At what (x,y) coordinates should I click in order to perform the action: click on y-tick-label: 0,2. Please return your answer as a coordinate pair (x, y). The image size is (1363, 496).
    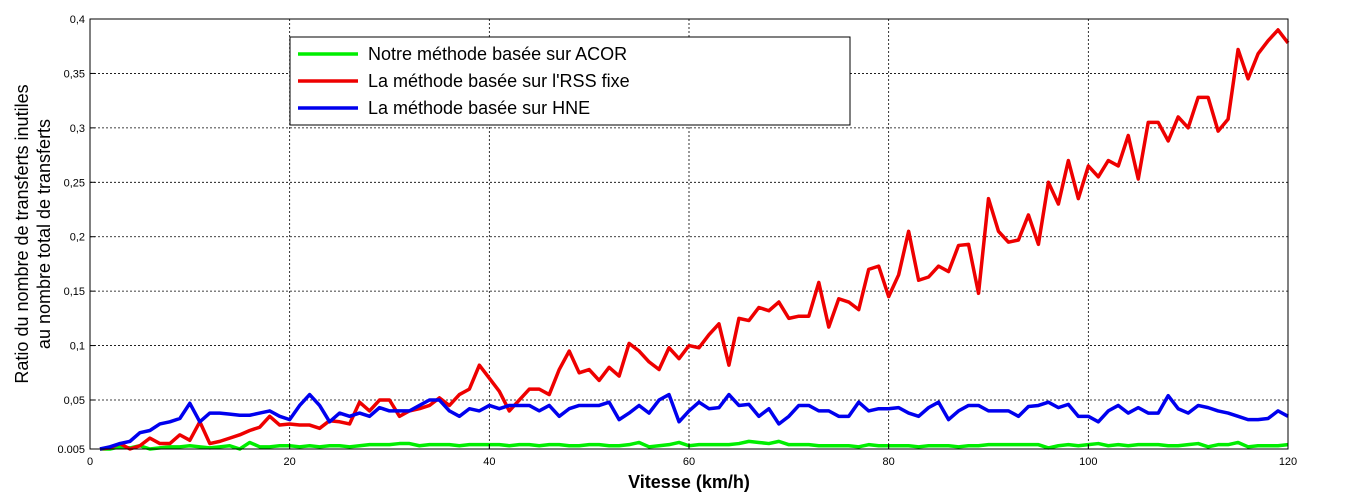
    Looking at the image, I should click on (77, 238).